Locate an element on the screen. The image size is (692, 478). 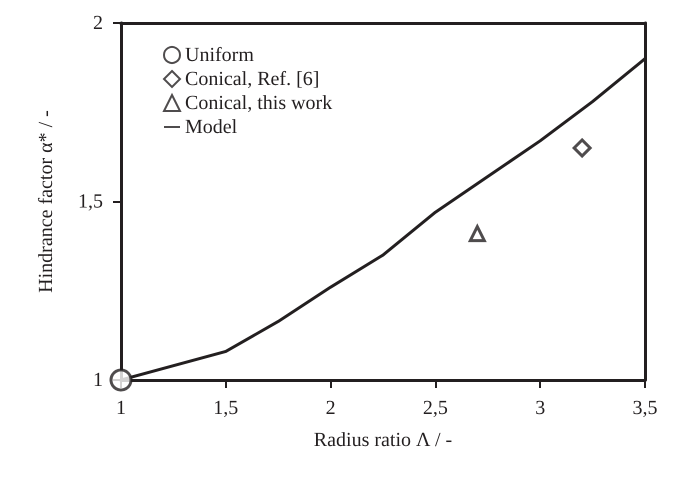
legend-label: Conical, this work is located at coordinates (258, 103).